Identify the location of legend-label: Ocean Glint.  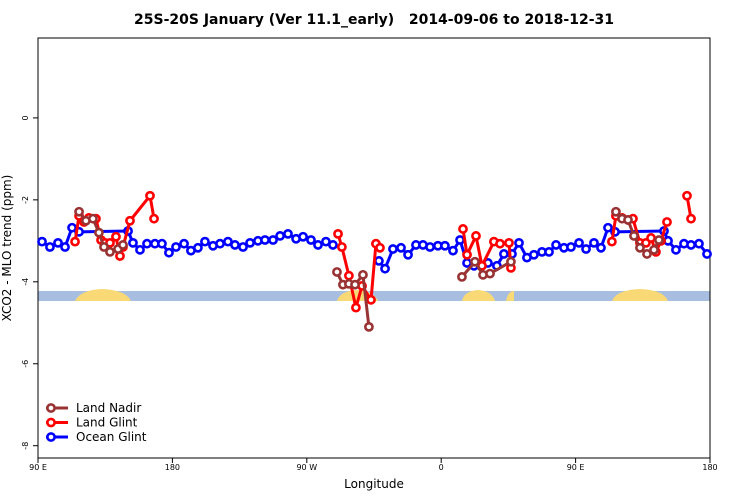
(111, 437).